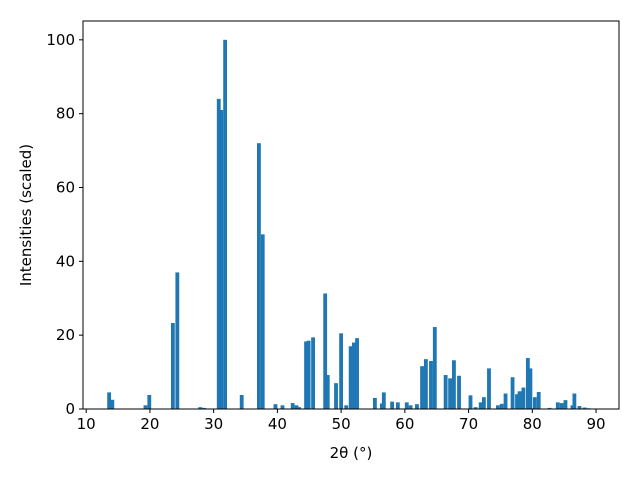 The image size is (640, 480). What do you see at coordinates (351, 453) in the screenshot?
I see `x-axis-label: 2θ (°)` at bounding box center [351, 453].